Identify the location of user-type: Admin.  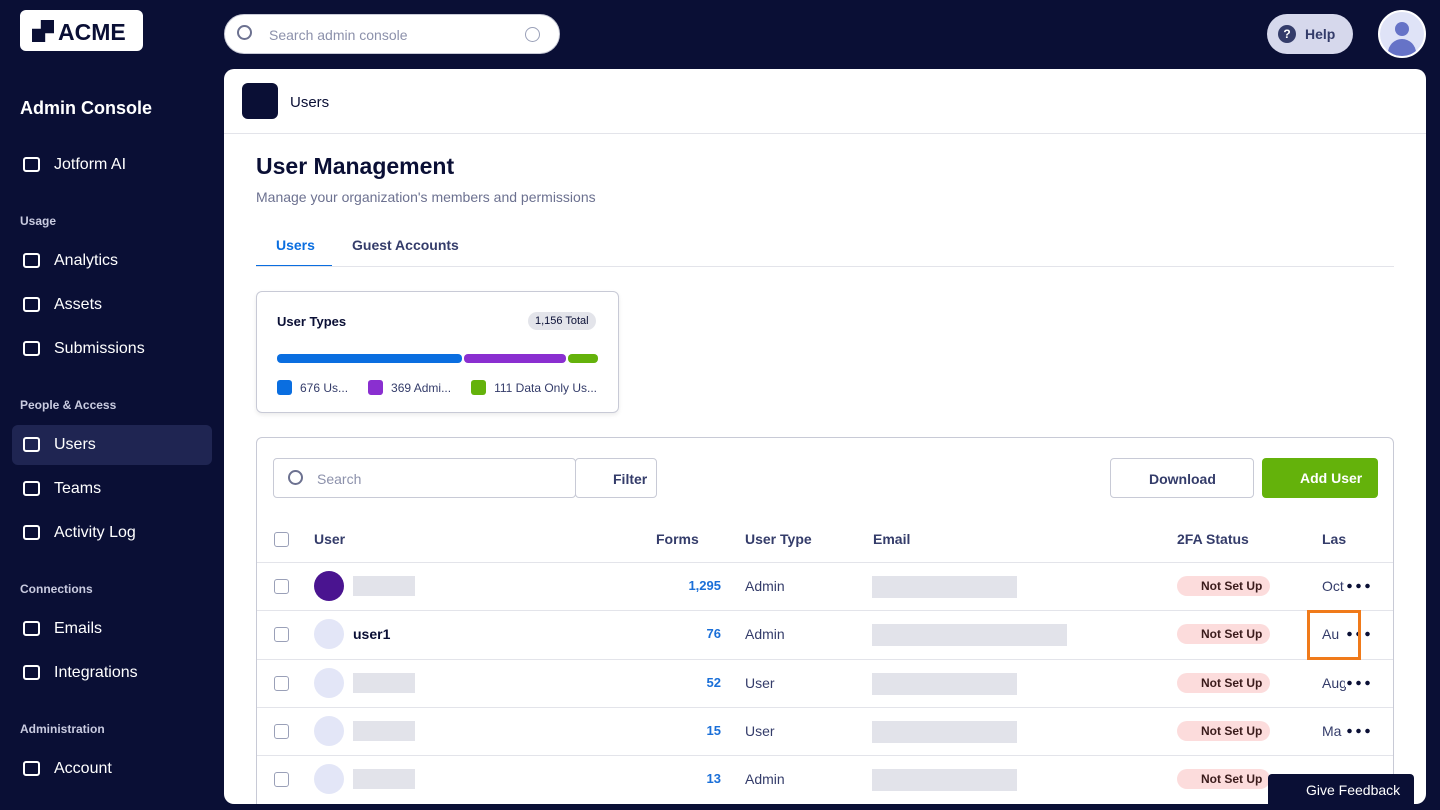
(765, 634).